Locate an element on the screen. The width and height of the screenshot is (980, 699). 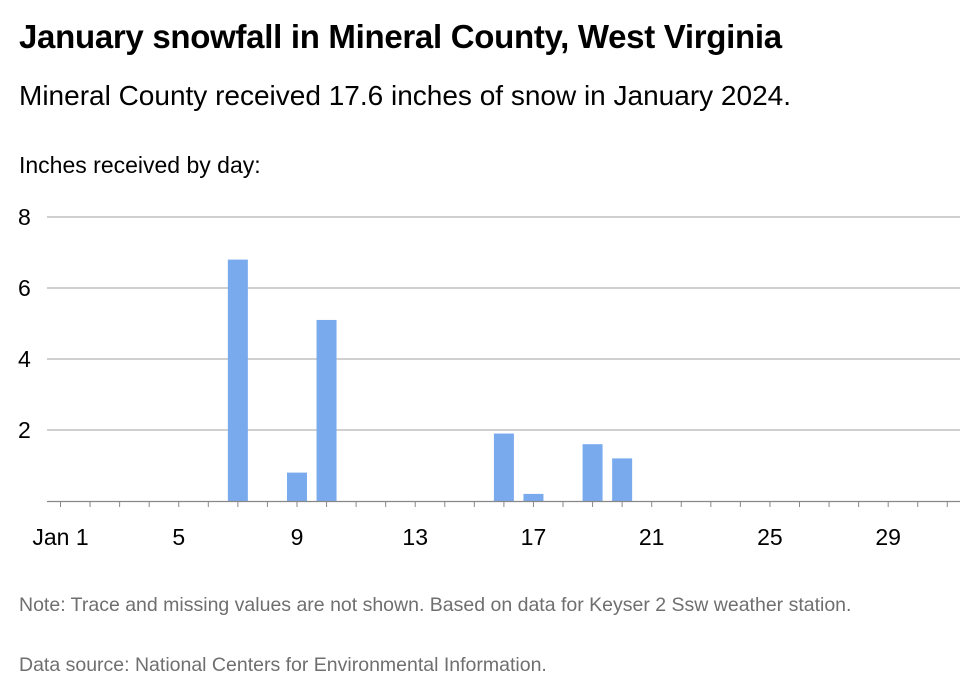
x-tick-label: 17 is located at coordinates (534, 537).